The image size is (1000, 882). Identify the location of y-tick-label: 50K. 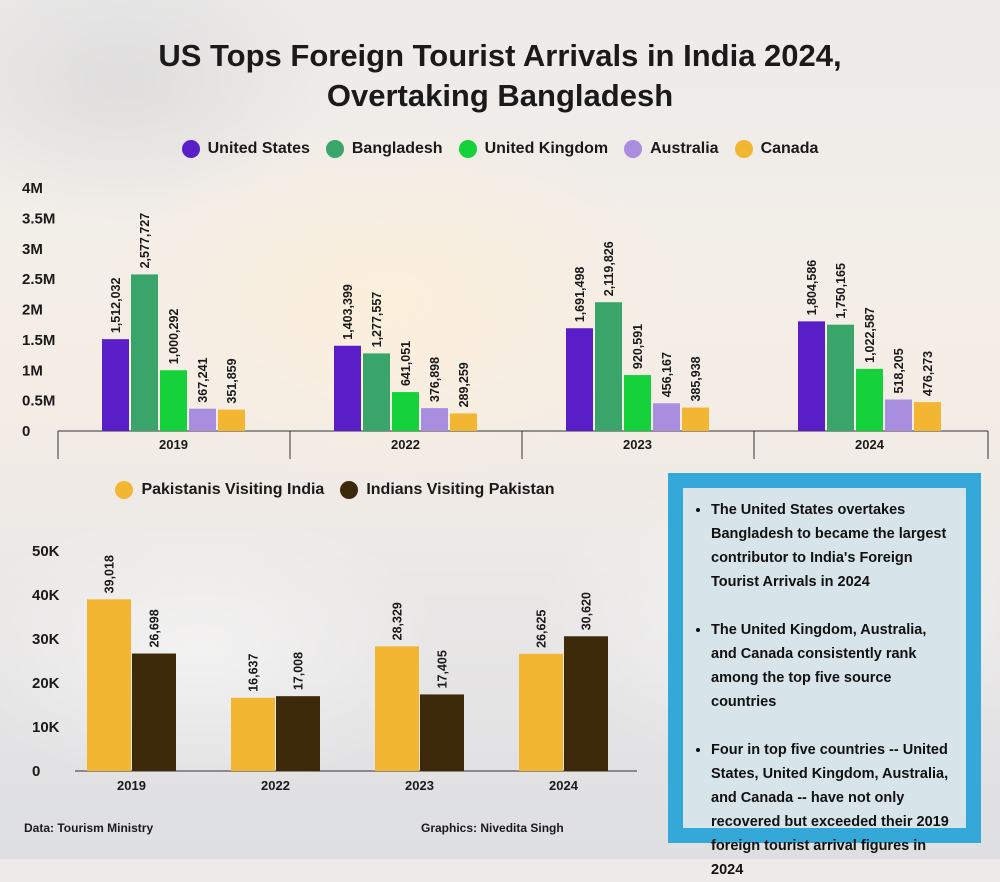
(46, 551).